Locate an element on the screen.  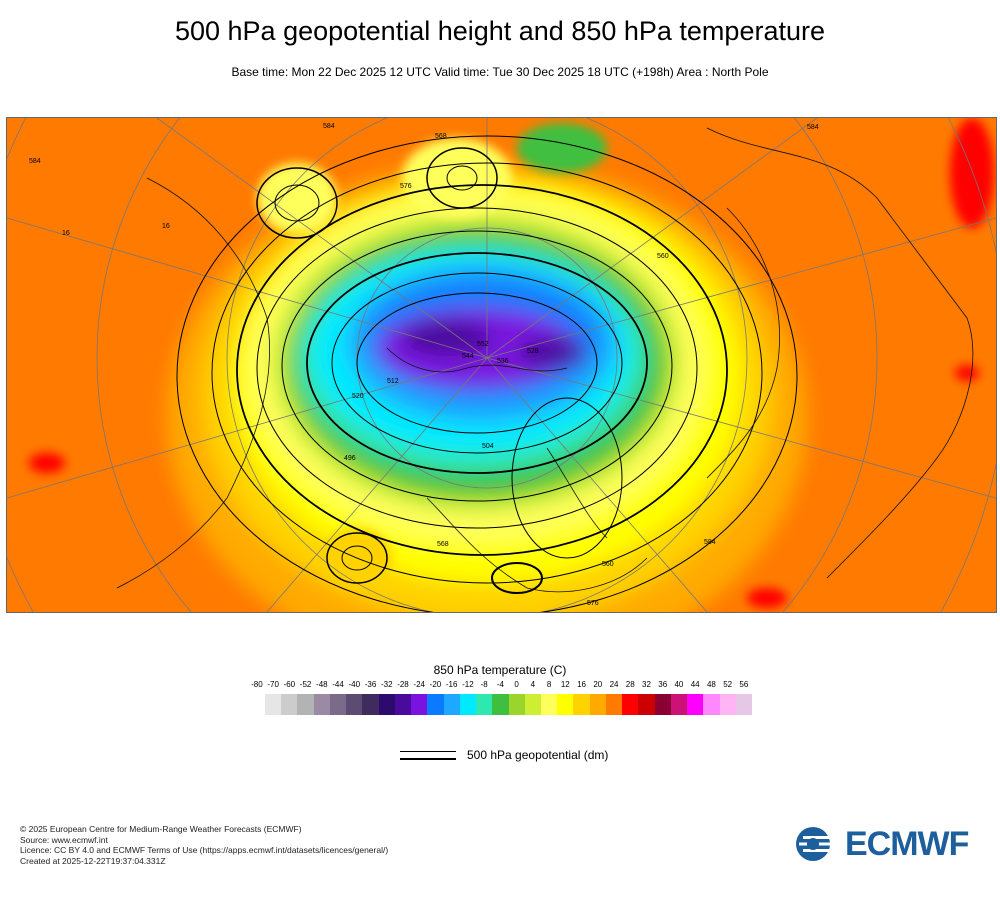
legend-tick-label: 48 is located at coordinates (711, 684).